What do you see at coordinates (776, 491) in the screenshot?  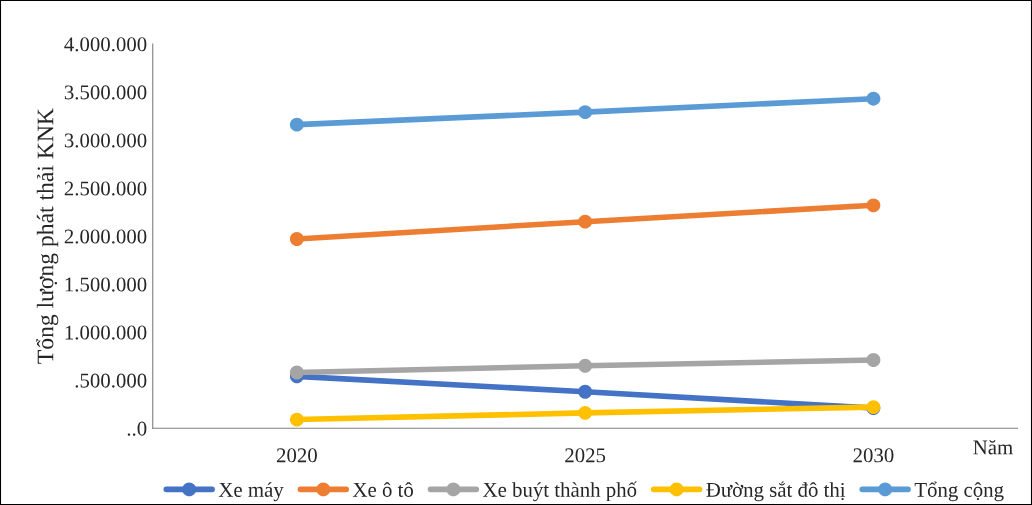 I see `legend-label: Đường sắt đô thị` at bounding box center [776, 491].